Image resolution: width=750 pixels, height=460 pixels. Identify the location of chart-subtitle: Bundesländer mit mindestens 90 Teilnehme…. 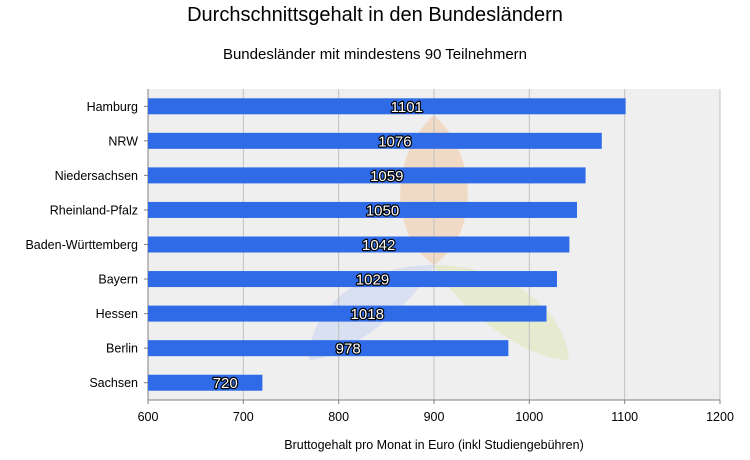
(375, 54).